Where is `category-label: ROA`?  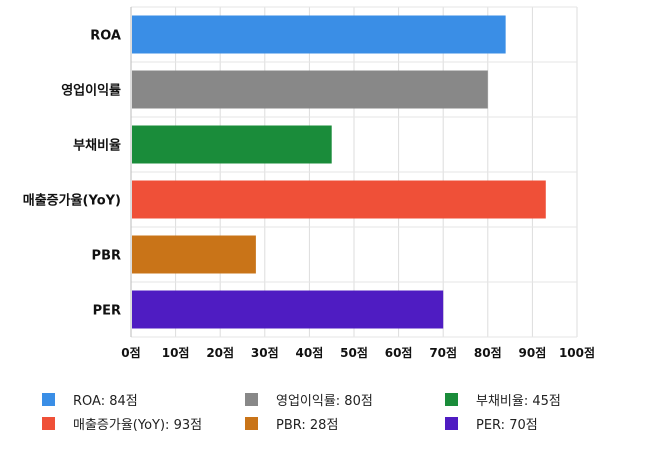 category-label: ROA is located at coordinates (105, 36).